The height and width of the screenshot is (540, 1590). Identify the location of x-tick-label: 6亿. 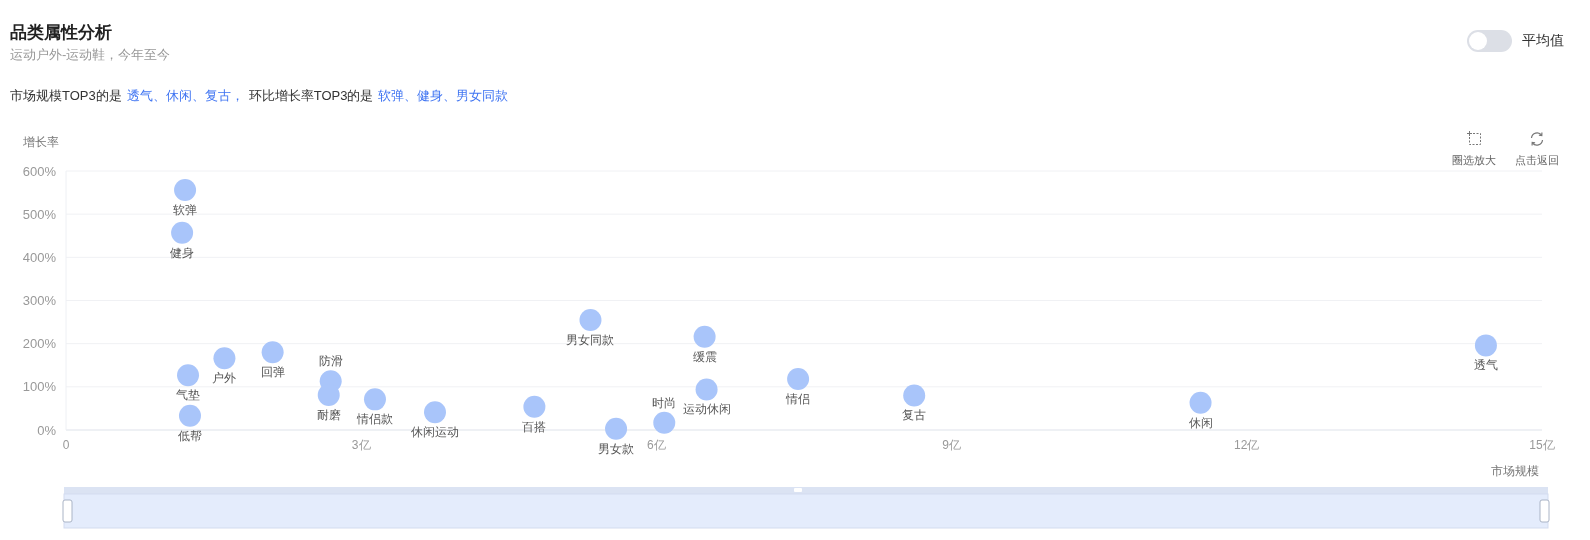
(656, 444).